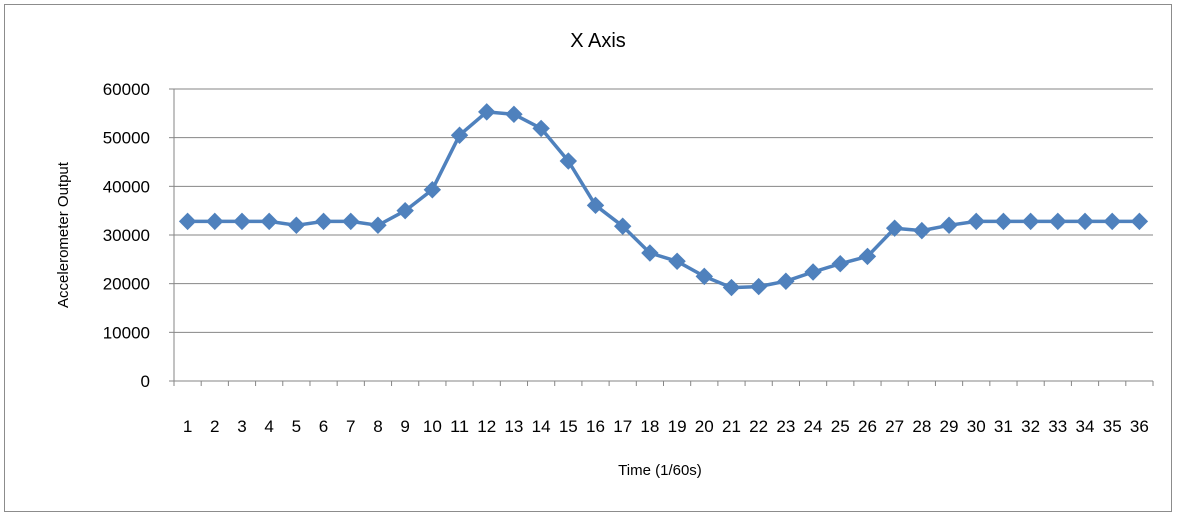  I want to click on x-tick-label: 9, so click(405, 426).